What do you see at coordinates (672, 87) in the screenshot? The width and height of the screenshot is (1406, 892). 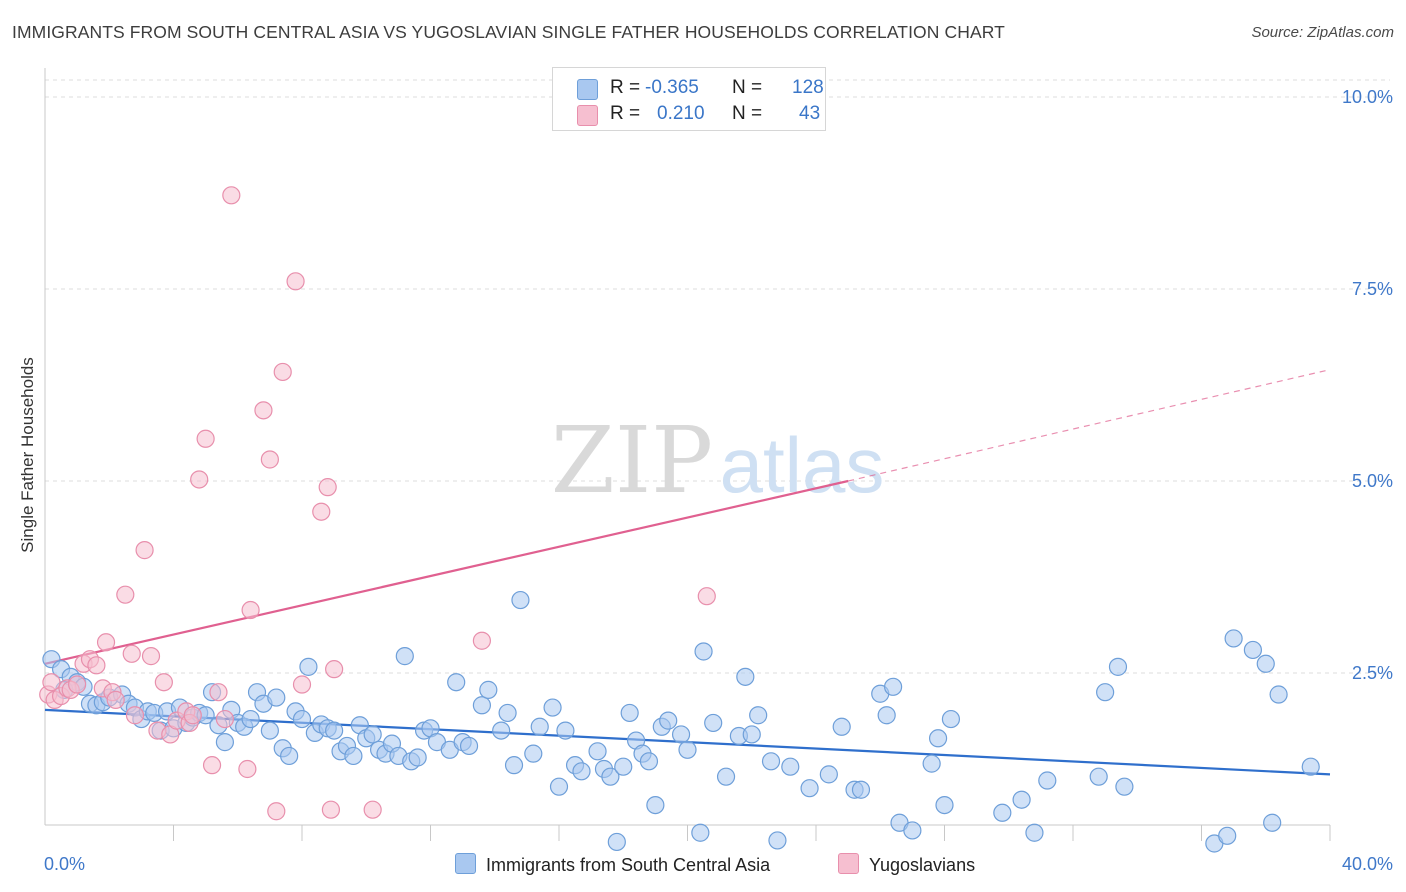 I see `legend-r-value: -0.365` at bounding box center [672, 87].